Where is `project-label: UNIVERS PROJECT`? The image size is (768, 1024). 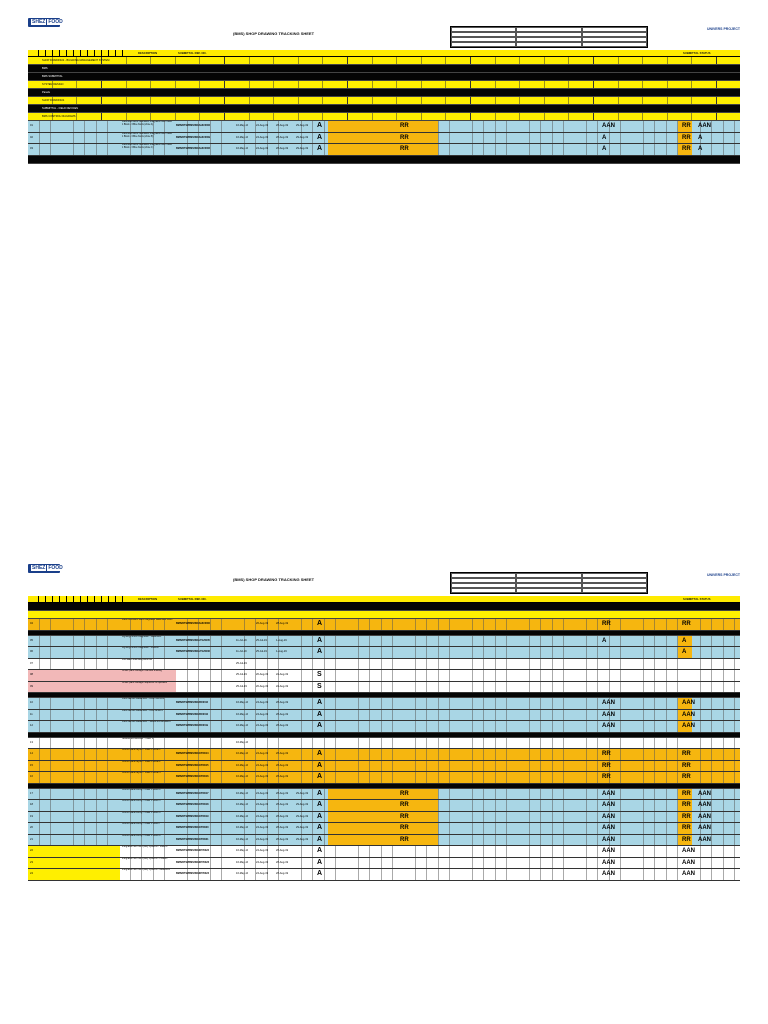
project-label: UNIVERS PROJECT is located at coordinates (723, 29).